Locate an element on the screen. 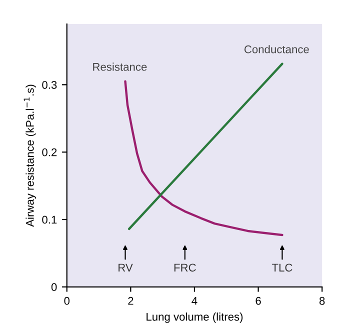 The image size is (343, 334). y-axis-title: Airway resistance (kPa.l$^{−1}$.s) is located at coordinates (30, 155).